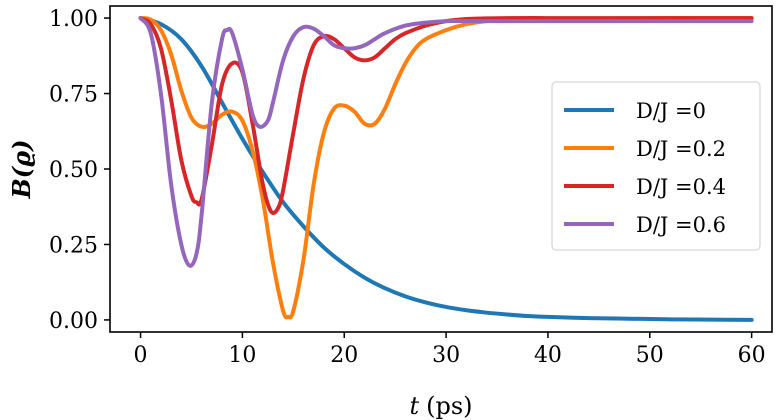 This screenshot has height=420, width=778. What do you see at coordinates (73, 245) in the screenshot?
I see `y-tick-label: 0.25` at bounding box center [73, 245].